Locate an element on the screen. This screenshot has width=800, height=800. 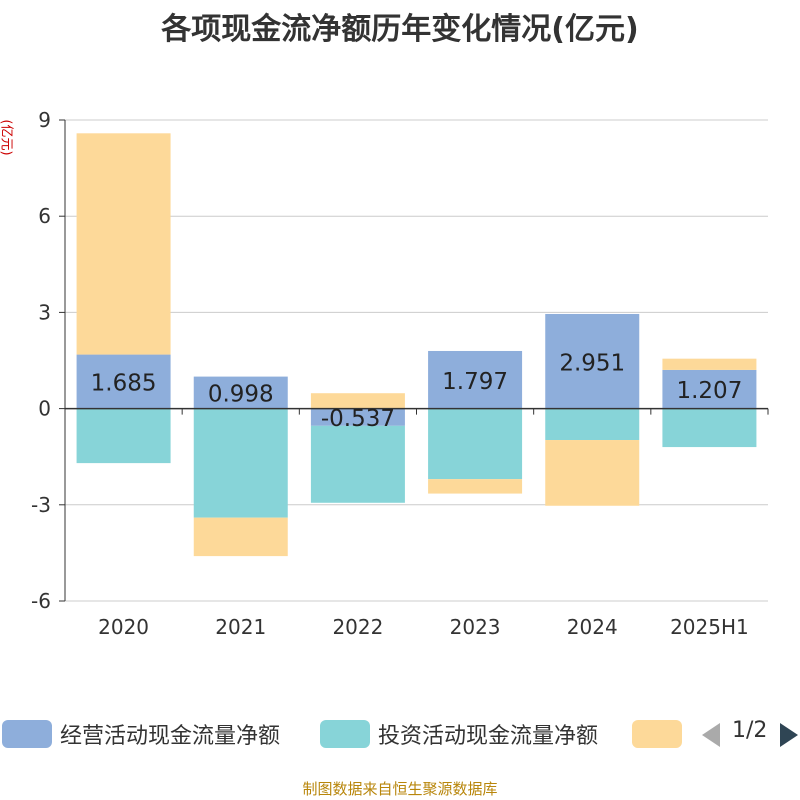
bar-series0-2021 is located at coordinates (240, 392).